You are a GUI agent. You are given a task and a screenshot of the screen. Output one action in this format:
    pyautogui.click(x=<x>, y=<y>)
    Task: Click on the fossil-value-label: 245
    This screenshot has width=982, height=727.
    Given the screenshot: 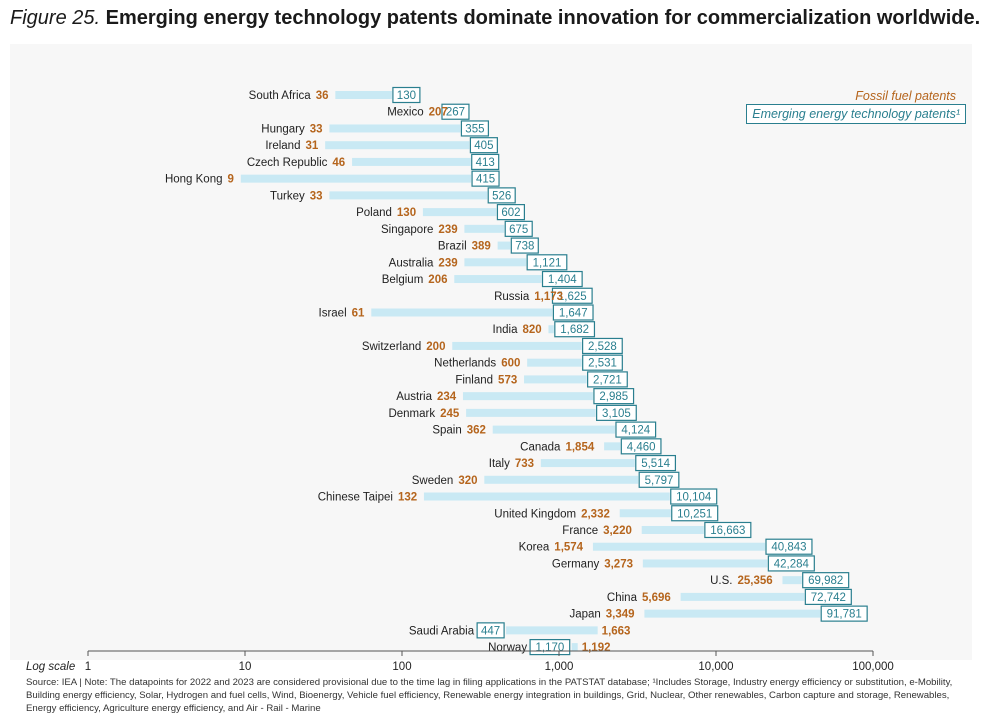 What is the action you would take?
    pyautogui.click(x=450, y=414)
    